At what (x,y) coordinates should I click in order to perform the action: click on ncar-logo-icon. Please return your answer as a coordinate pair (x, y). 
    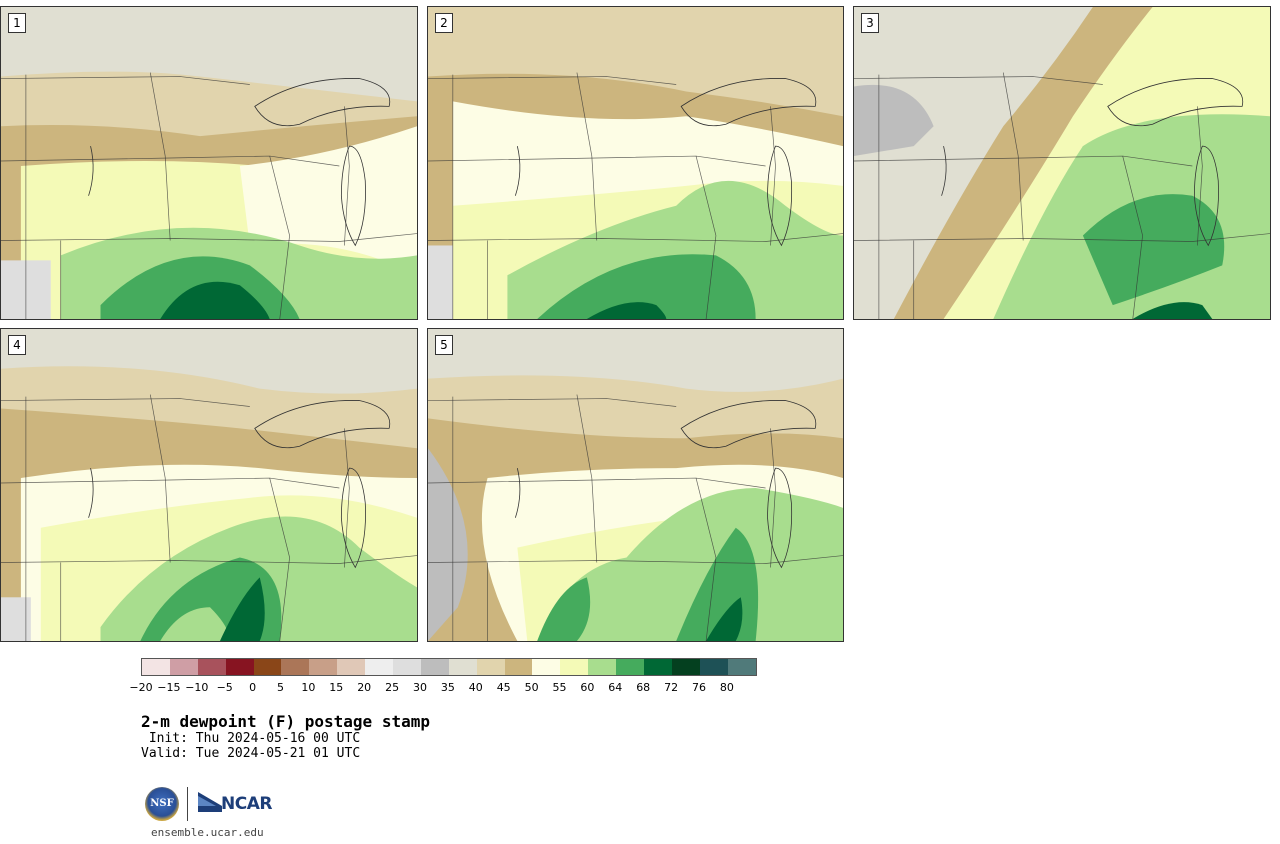
    Looking at the image, I should click on (210, 802).